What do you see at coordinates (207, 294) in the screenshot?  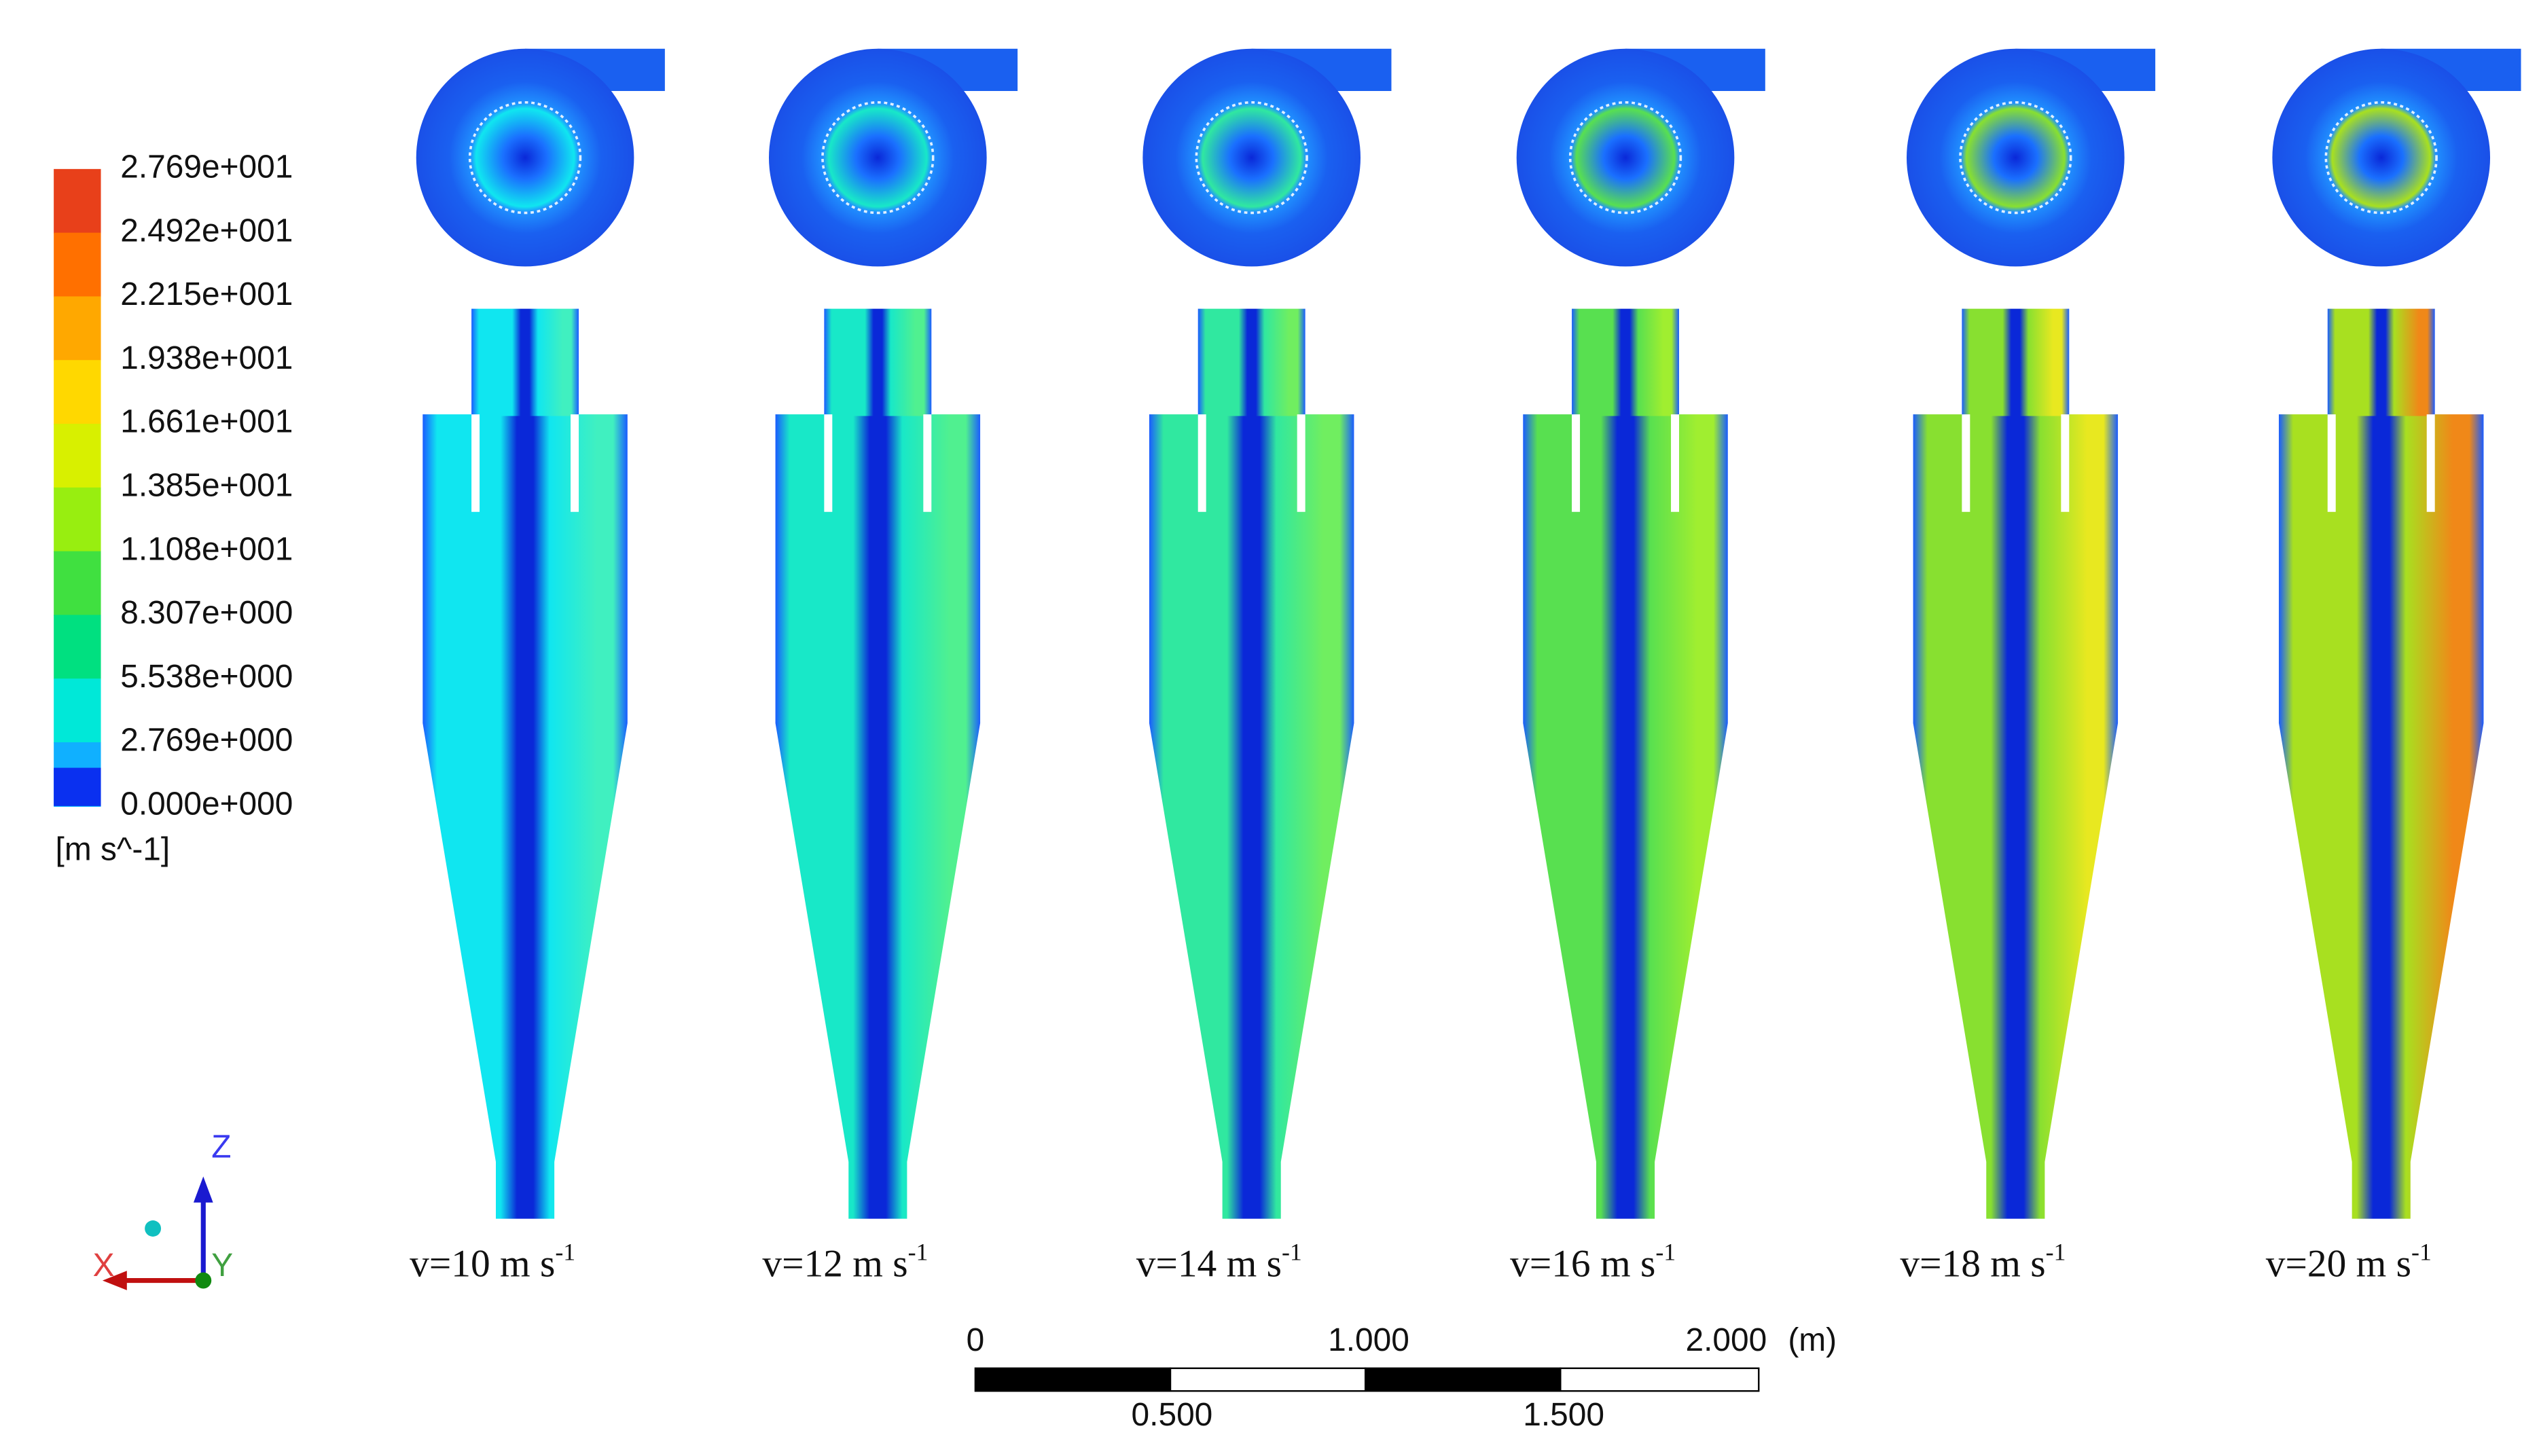 I see `colorbar-label: 2.215e+001` at bounding box center [207, 294].